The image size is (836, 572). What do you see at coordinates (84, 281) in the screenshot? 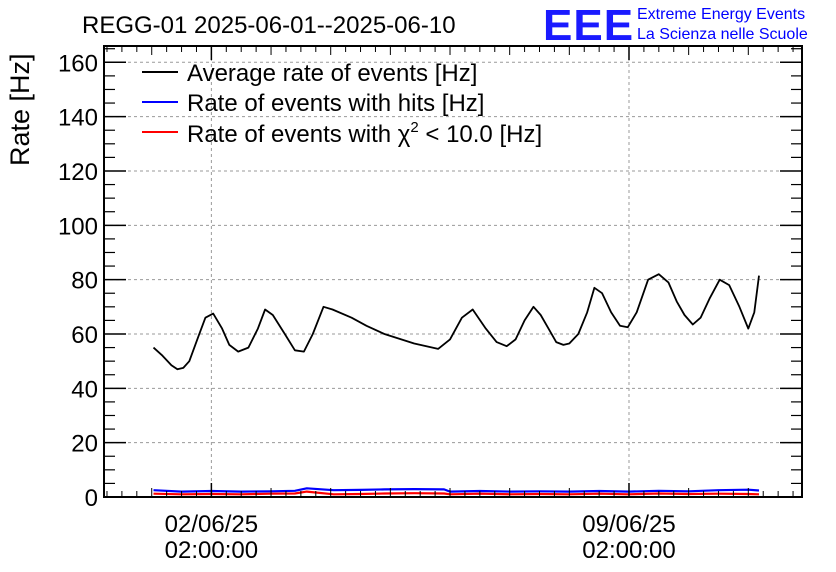
I see `y-tick-label: 80` at bounding box center [84, 281].